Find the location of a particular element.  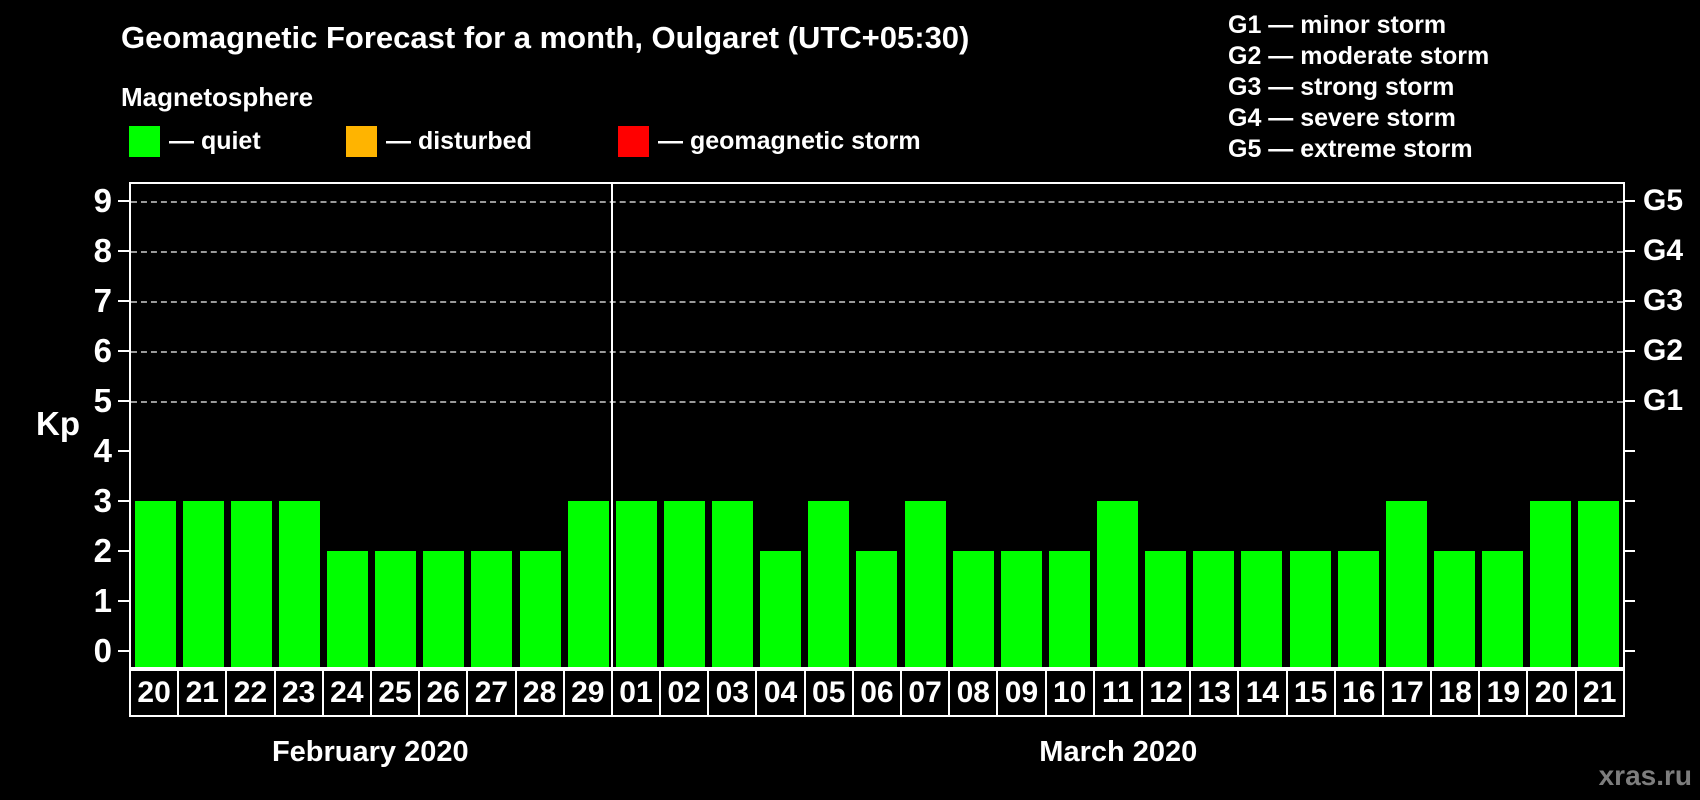

day-cell: 20 is located at coordinates (154, 693).